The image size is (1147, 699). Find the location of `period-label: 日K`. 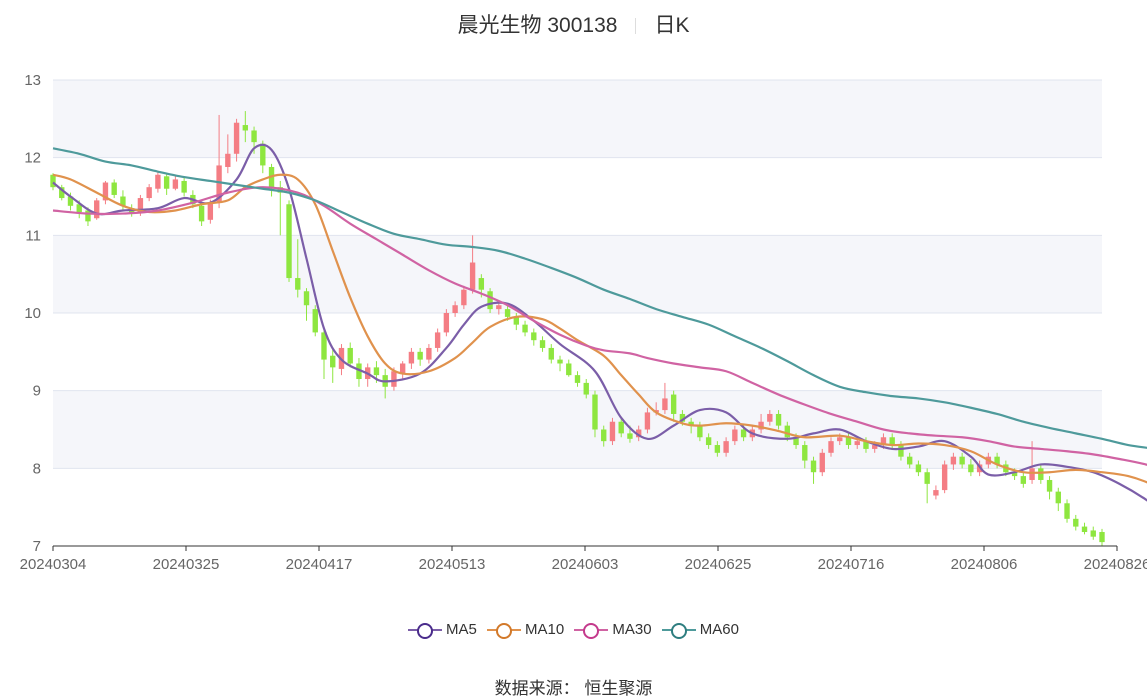

period-label: 日K is located at coordinates (672, 25).